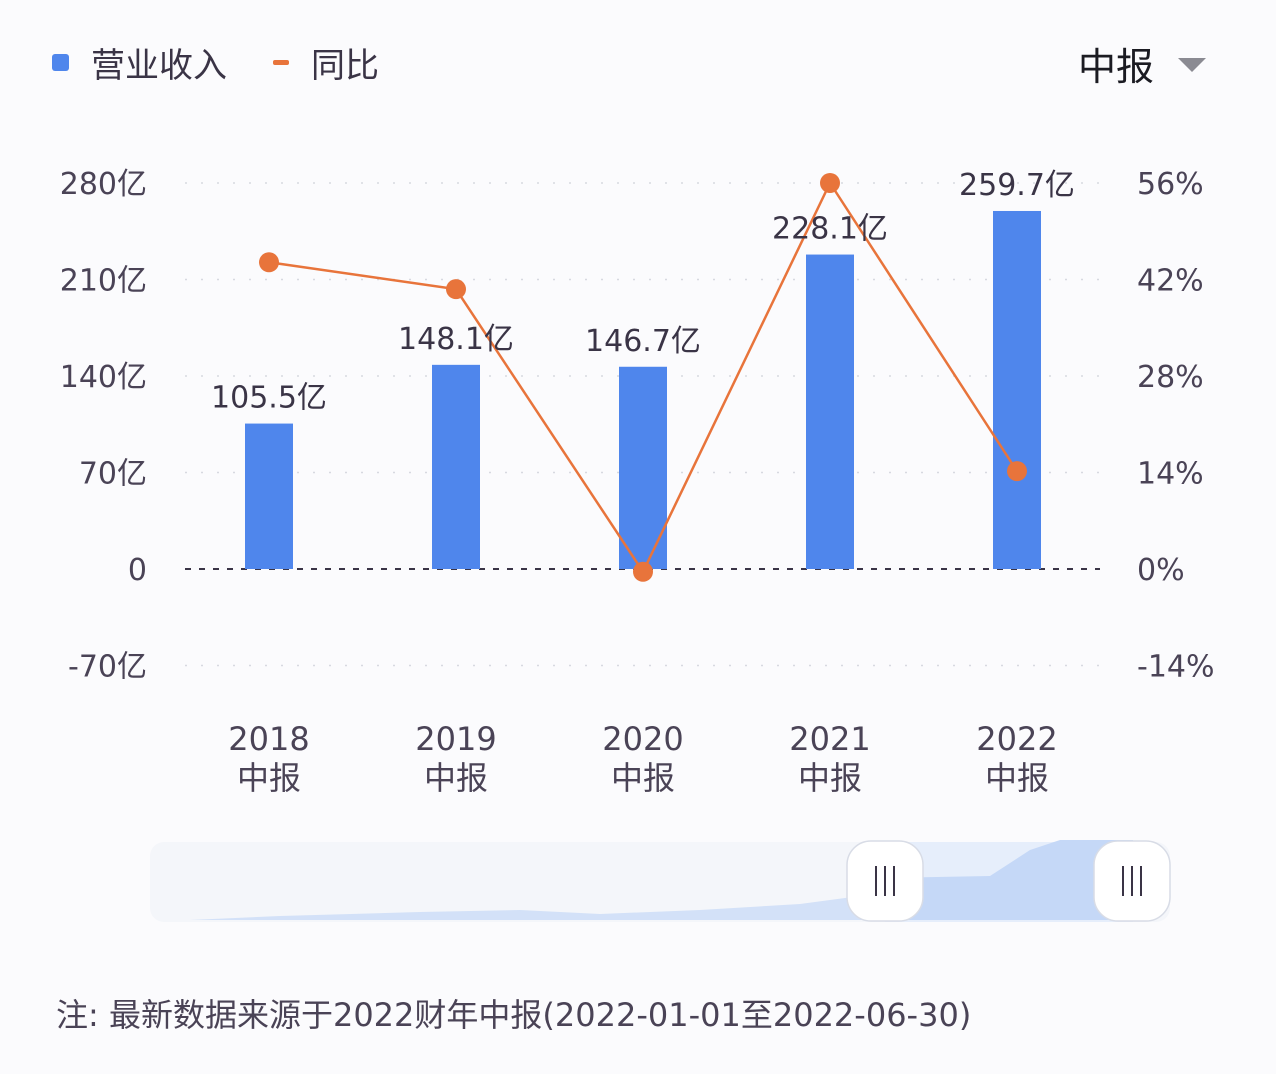  Describe the element at coordinates (1009, 880) in the screenshot. I see `slider-selected-area` at that location.